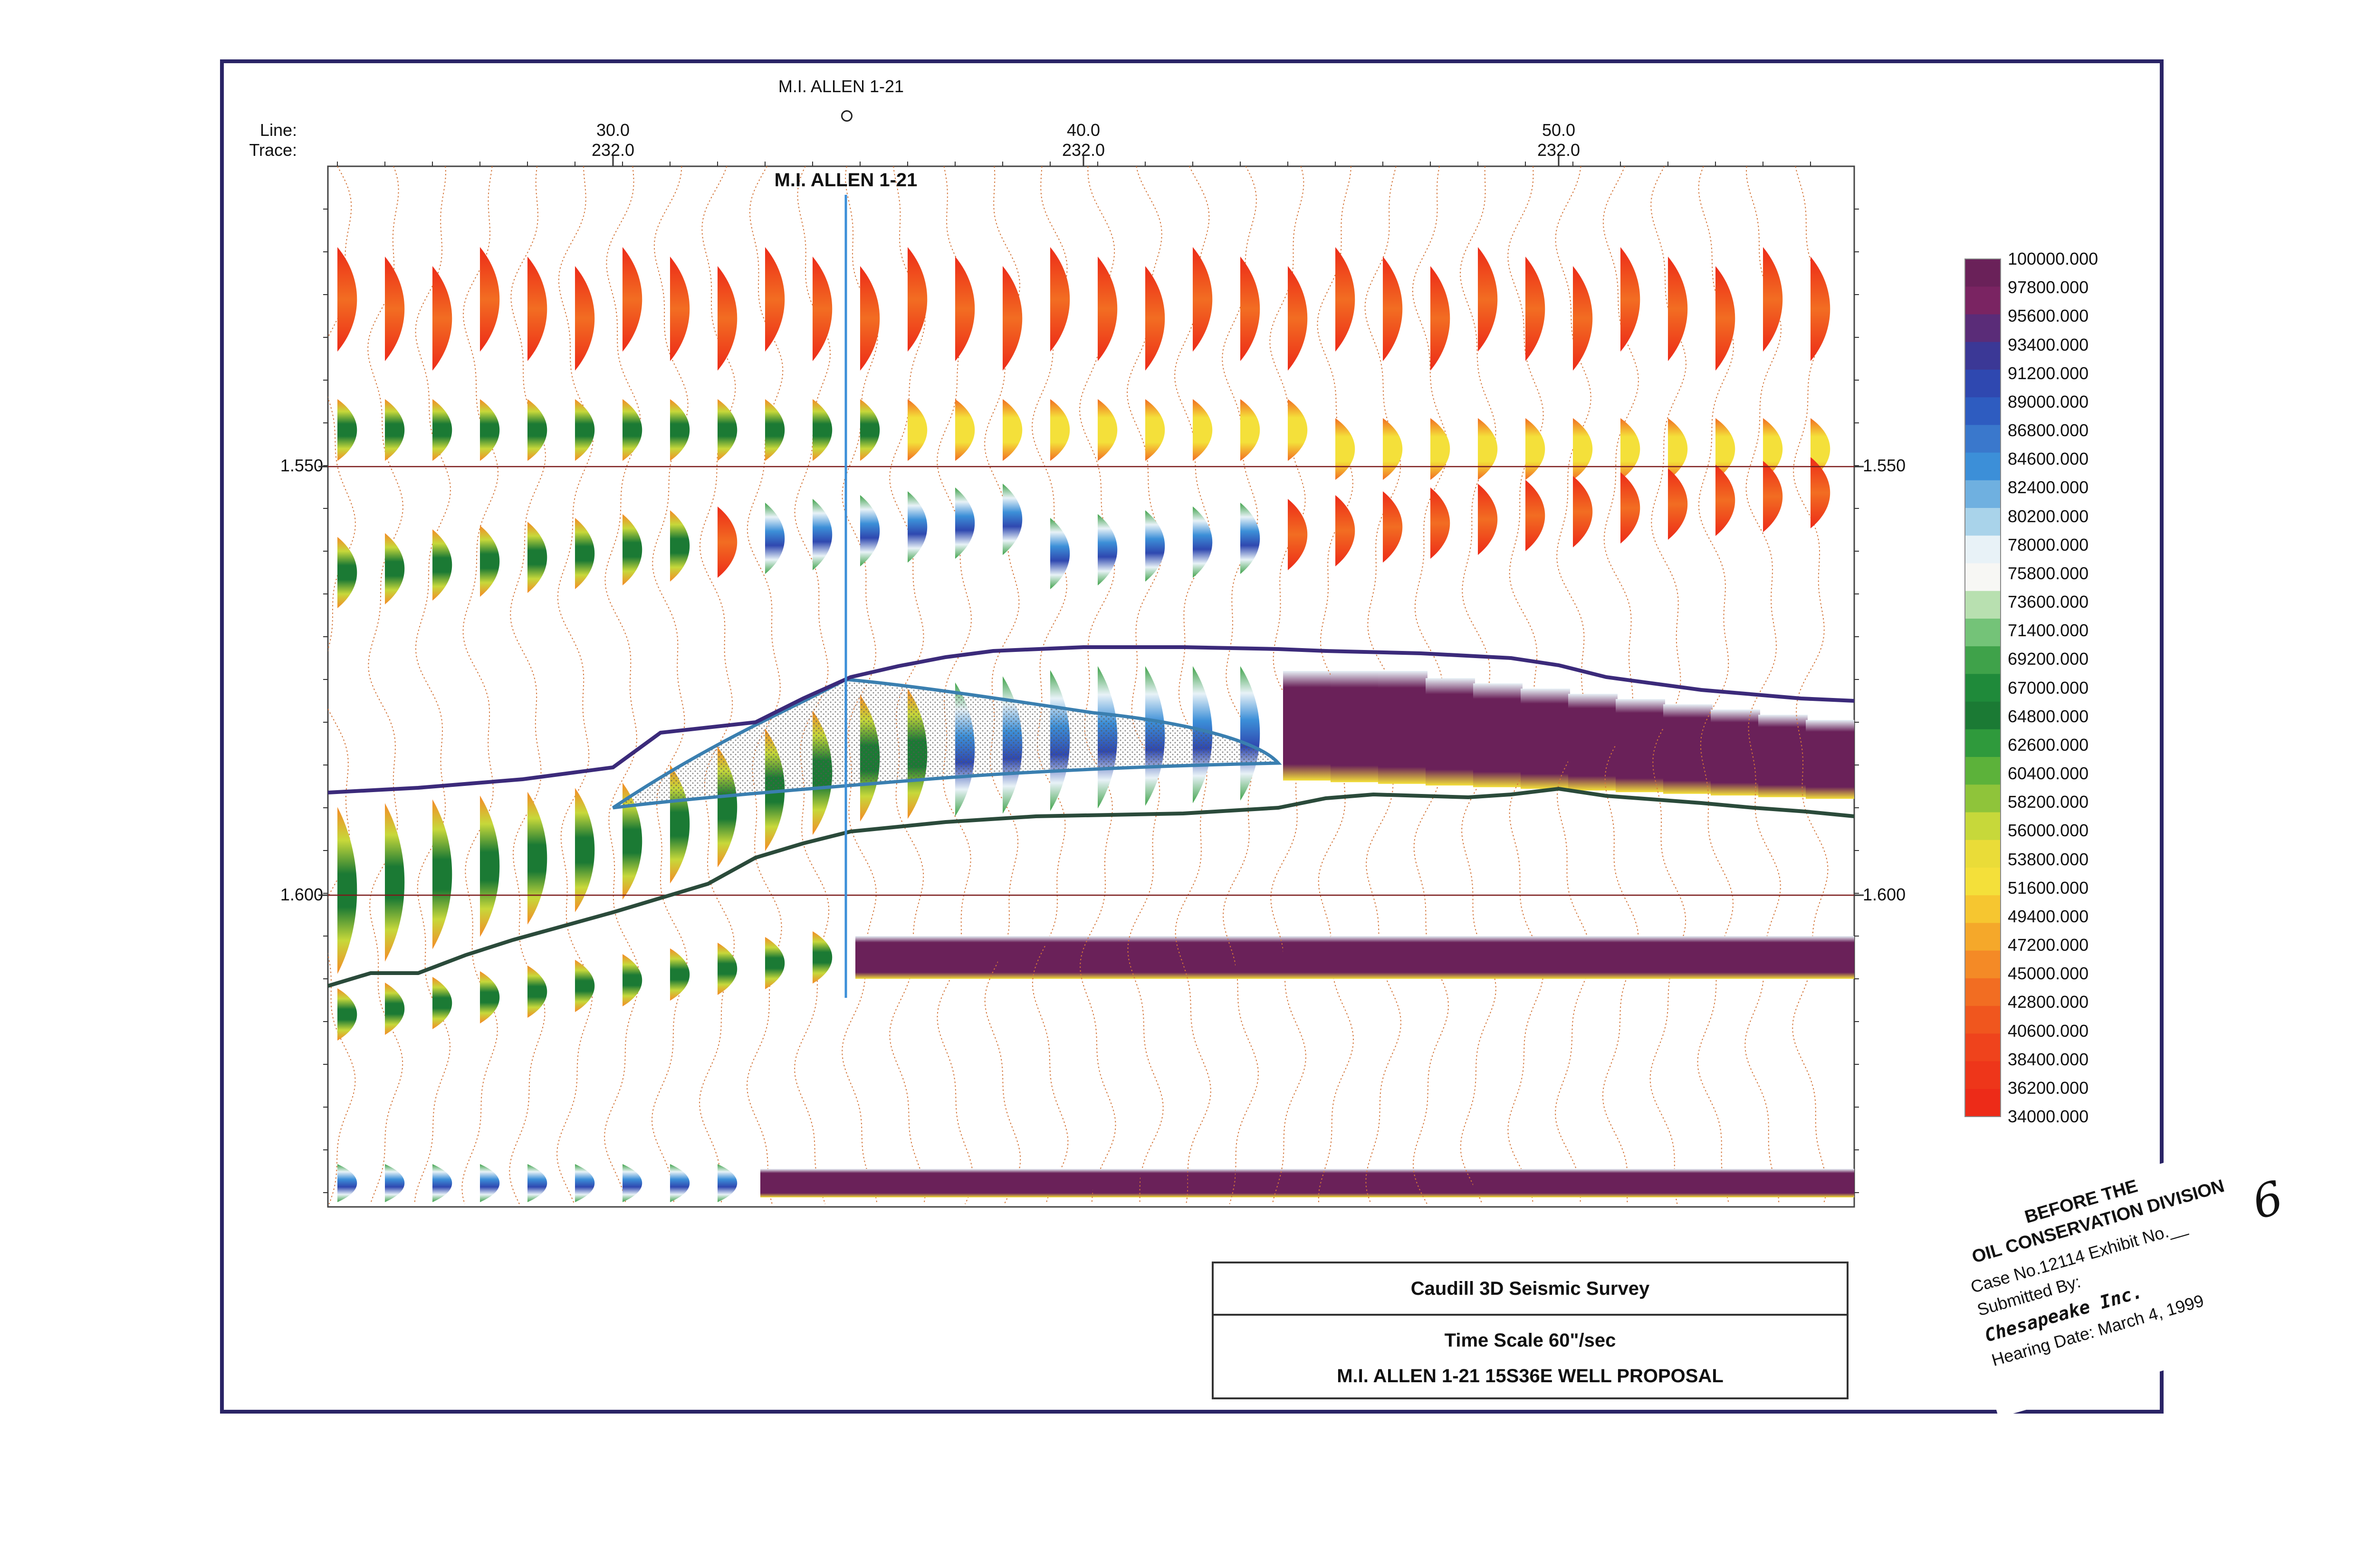  I want to click on well-name-top: M.I. ALLEN 1-21, so click(841, 86).